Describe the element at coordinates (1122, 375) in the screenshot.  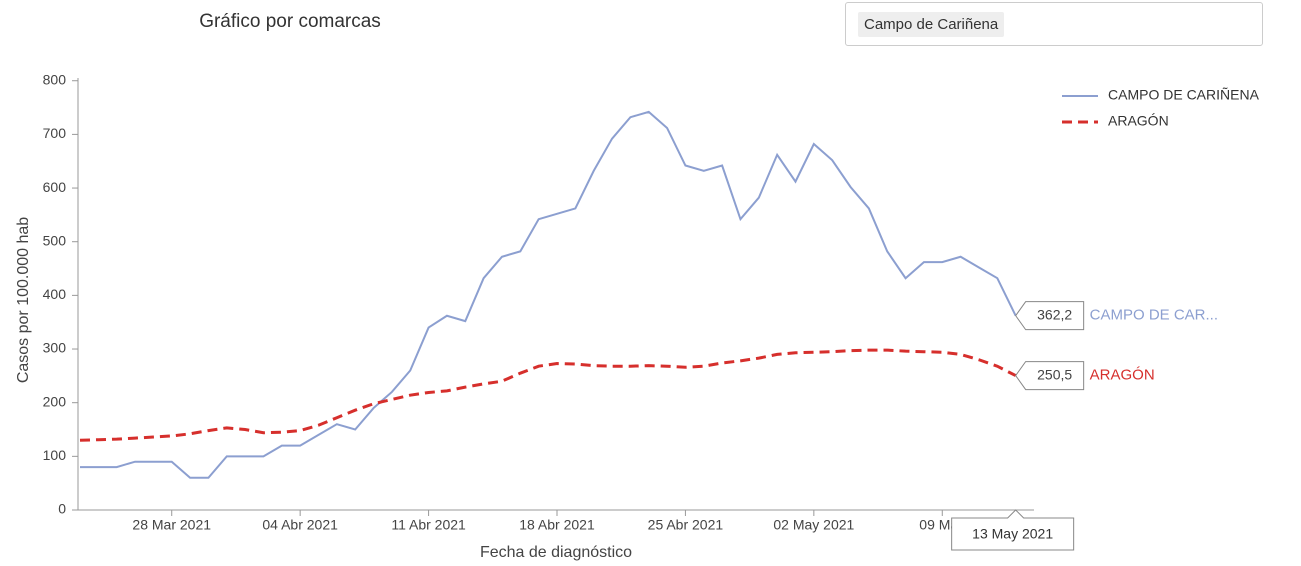
I see `hover-name: ARAGÓN` at that location.